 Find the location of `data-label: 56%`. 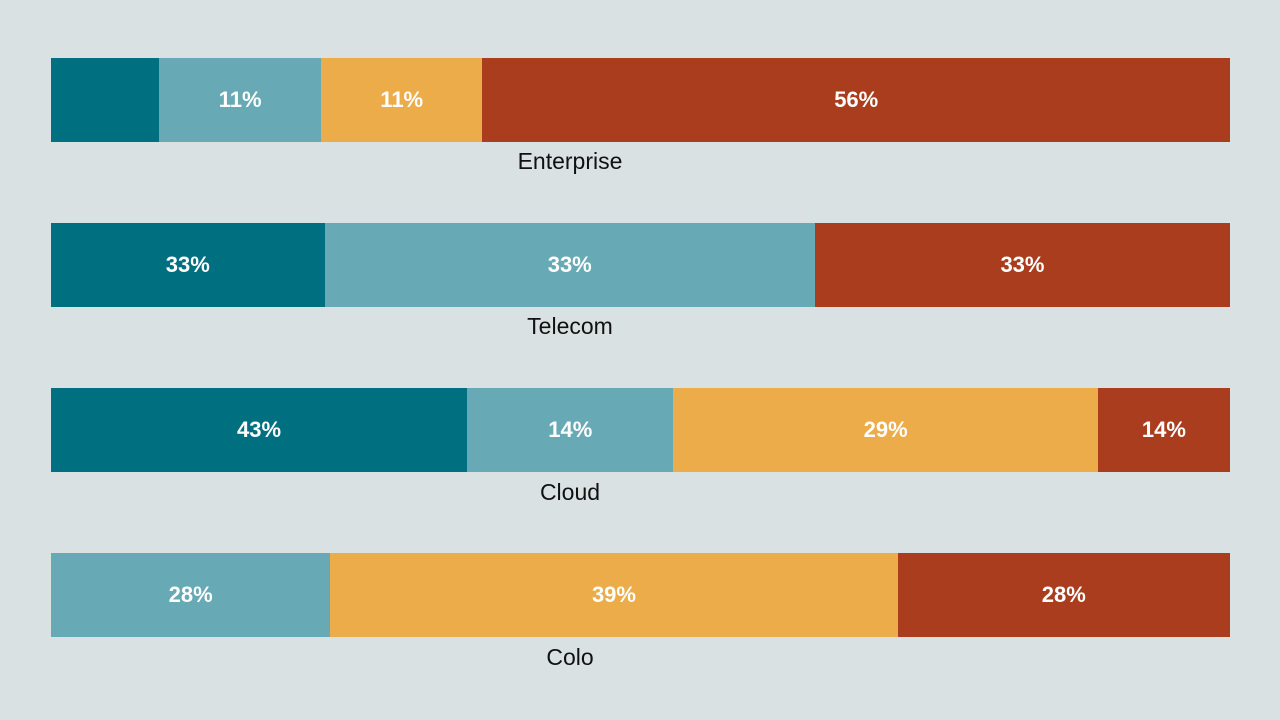

data-label: 56% is located at coordinates (856, 99).